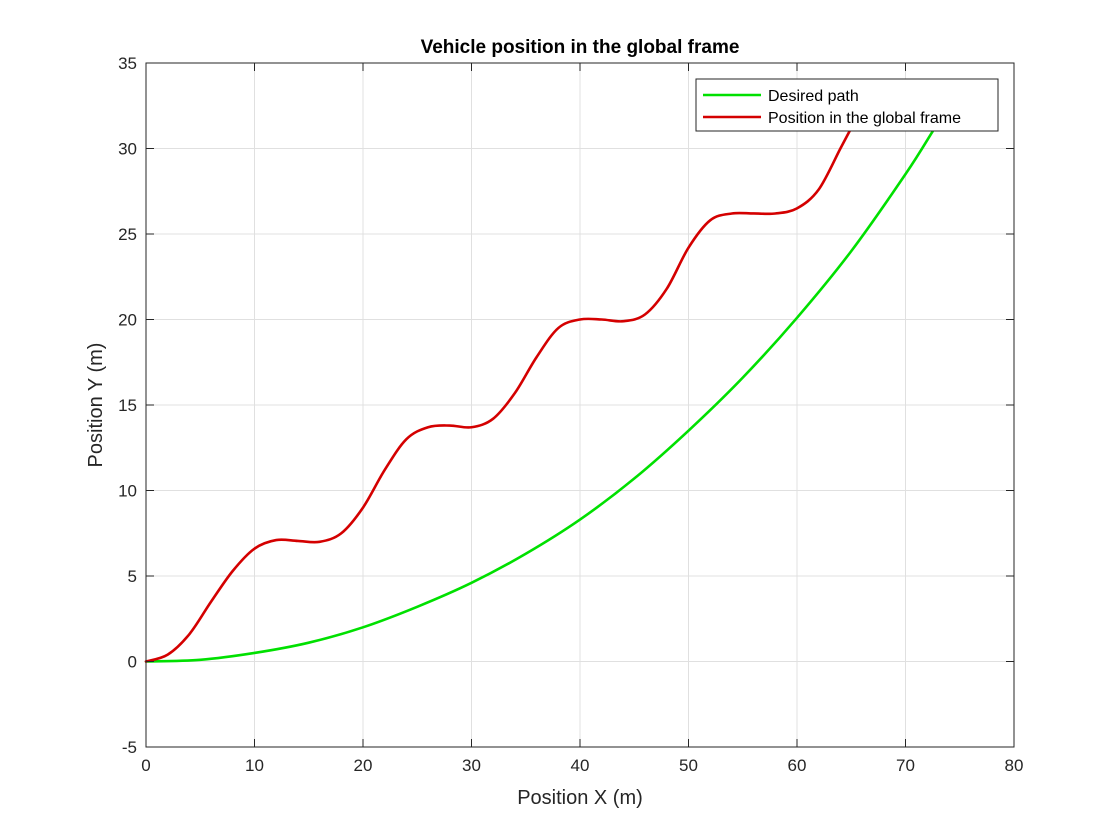  What do you see at coordinates (132, 662) in the screenshot?
I see `y-tick-label: 0` at bounding box center [132, 662].